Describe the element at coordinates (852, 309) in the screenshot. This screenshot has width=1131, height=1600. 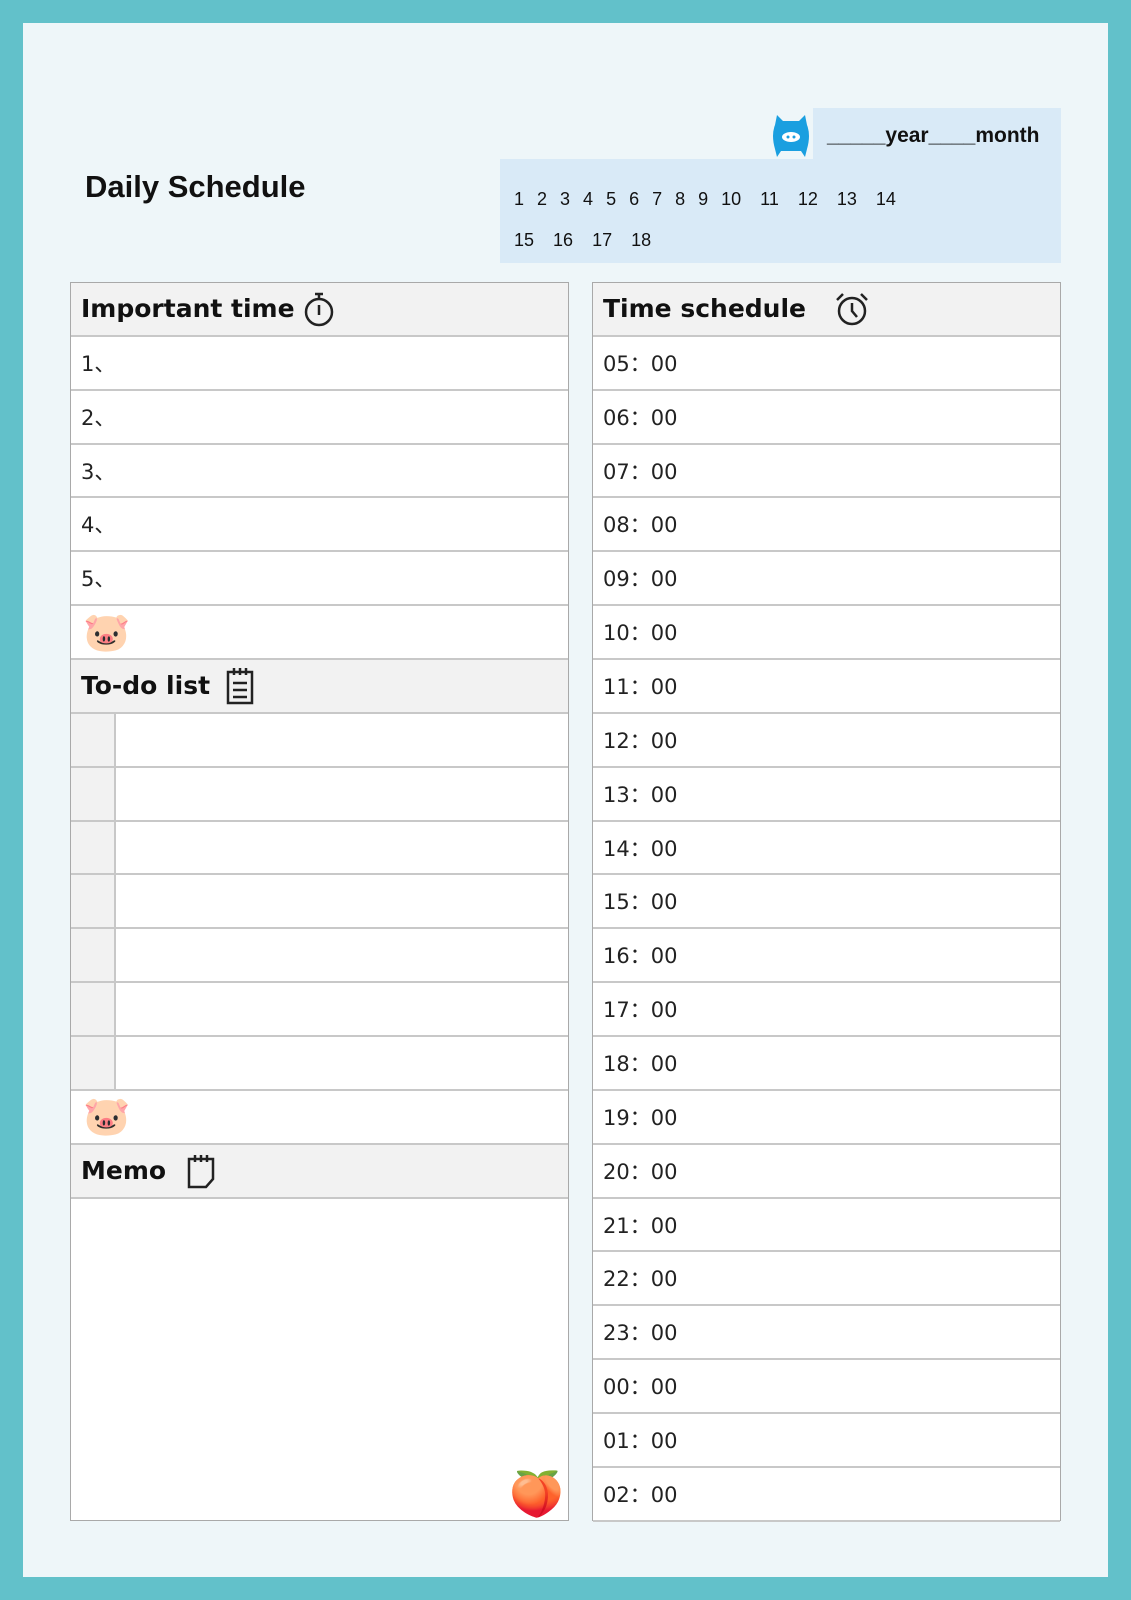
I see `alarm-clock-icon` at that location.